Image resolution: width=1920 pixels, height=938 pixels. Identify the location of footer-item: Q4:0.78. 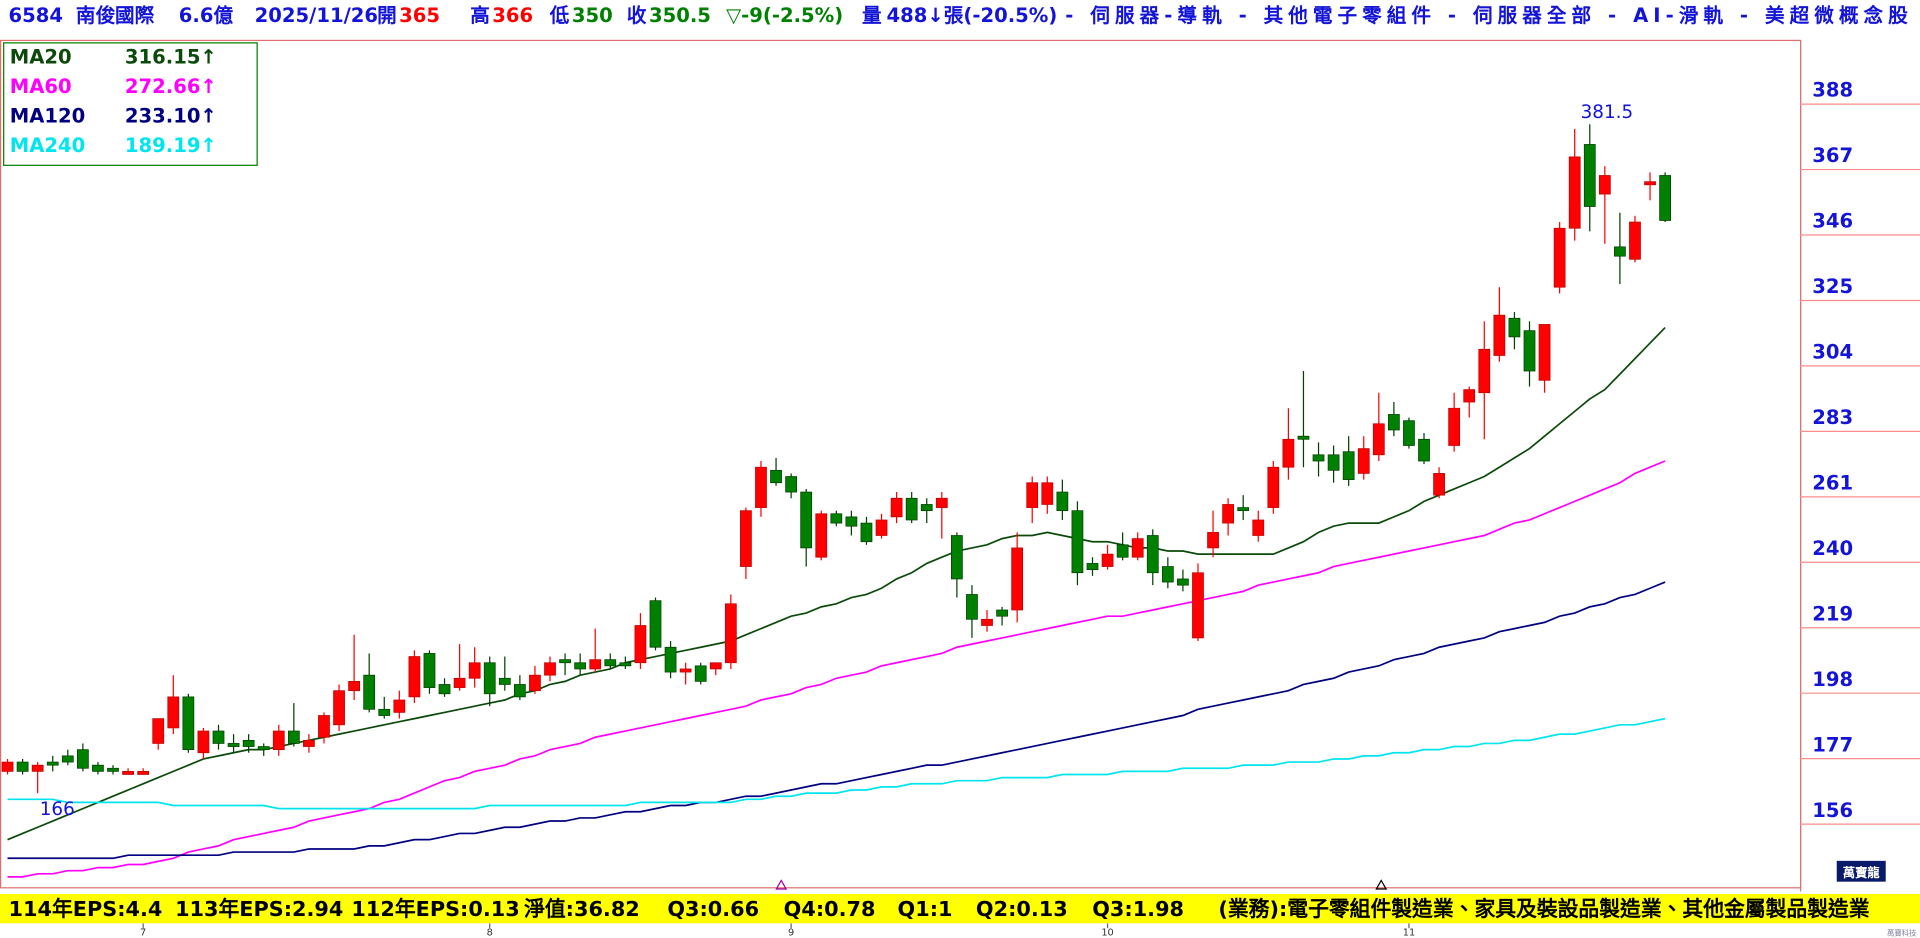
(830, 909).